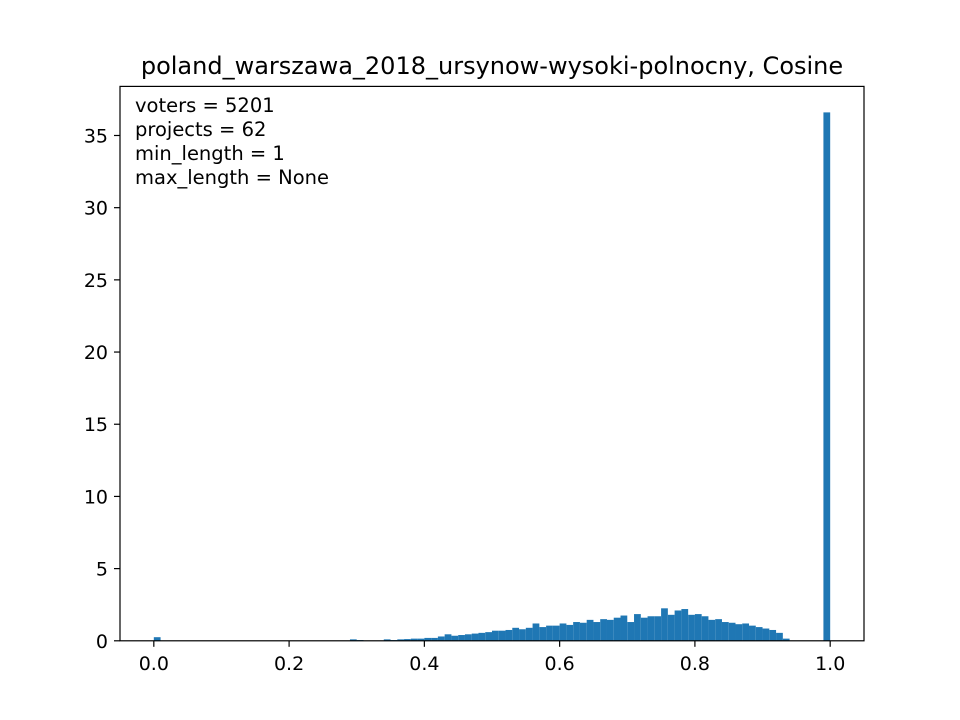  What do you see at coordinates (96, 136) in the screenshot?
I see `y-tick-label: 35` at bounding box center [96, 136].